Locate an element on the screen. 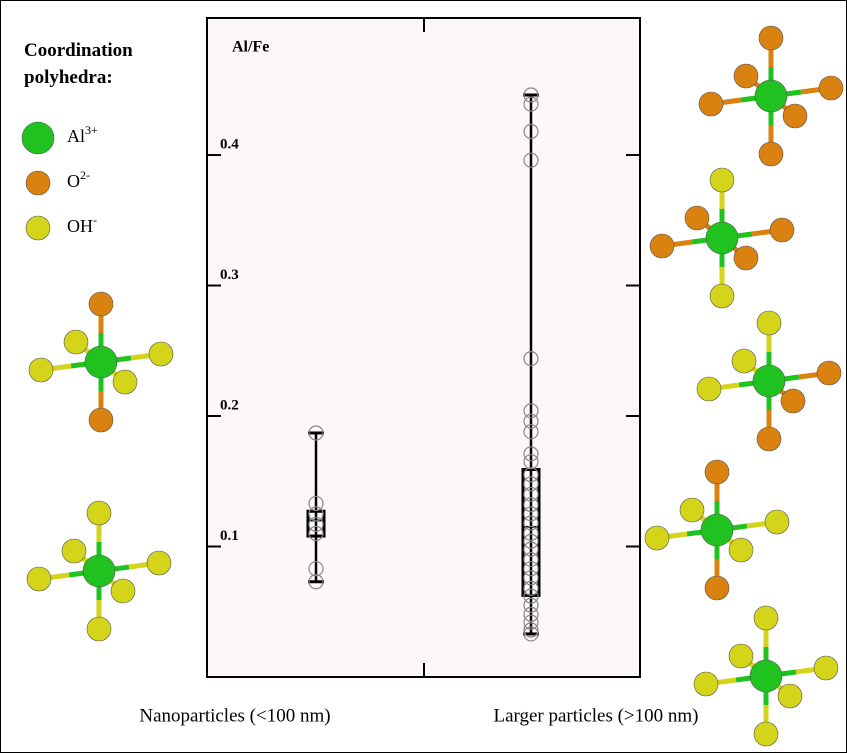 This screenshot has height=753, width=847. legend-sup: 2- is located at coordinates (85, 175).